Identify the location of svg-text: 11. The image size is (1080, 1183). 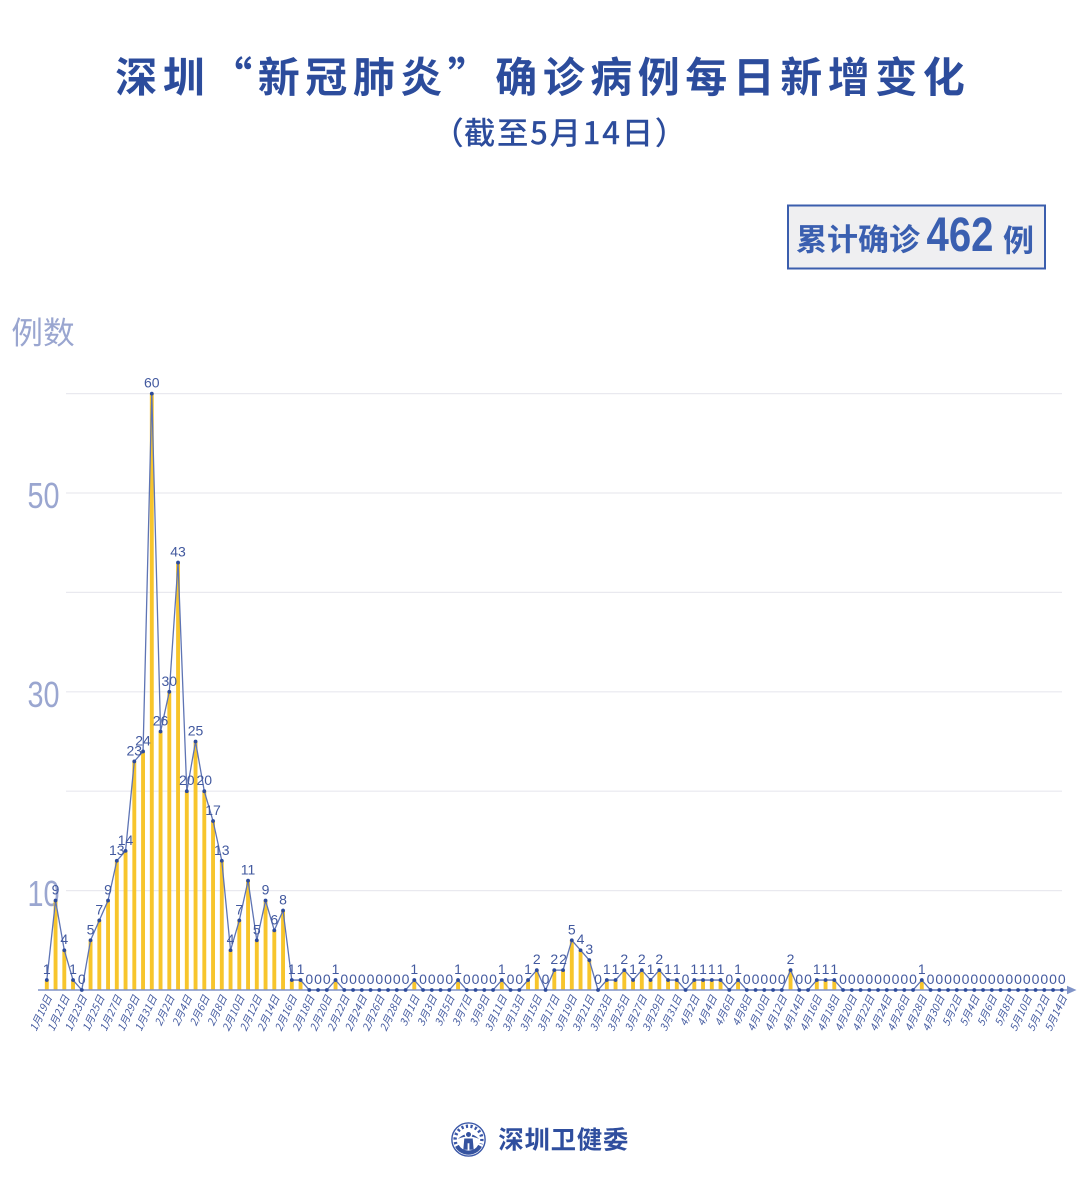
(248, 870).